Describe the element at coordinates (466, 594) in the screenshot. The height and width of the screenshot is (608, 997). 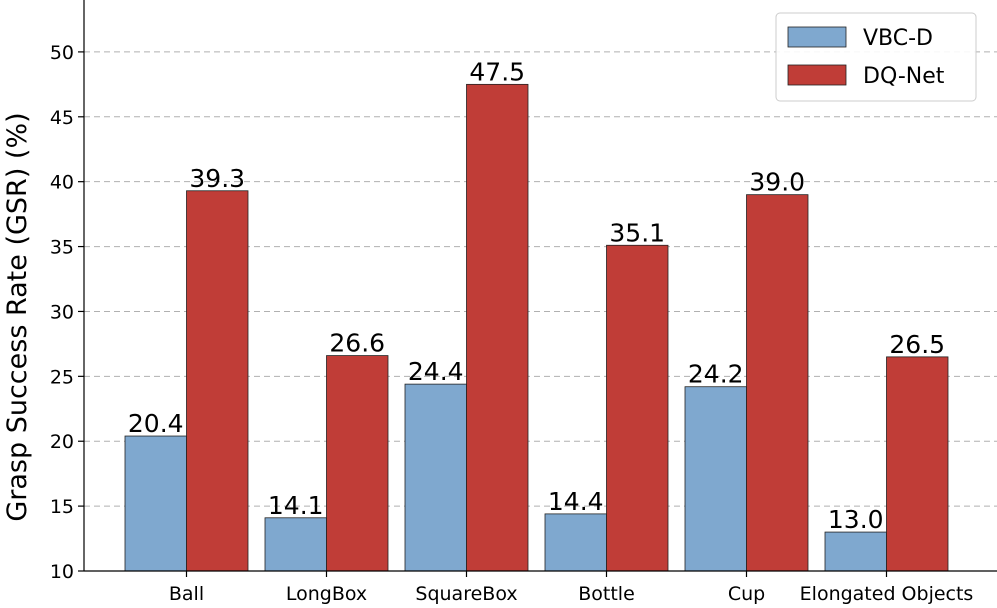
I see `x-tick-label: SquareBox` at that location.